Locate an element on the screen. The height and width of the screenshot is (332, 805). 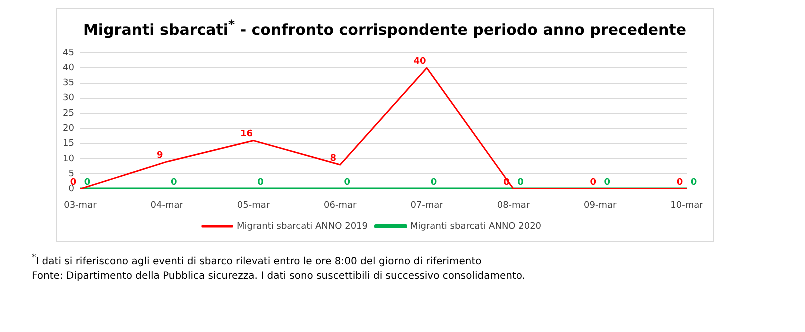
x-tick-label: 08-mar is located at coordinates (513, 205).